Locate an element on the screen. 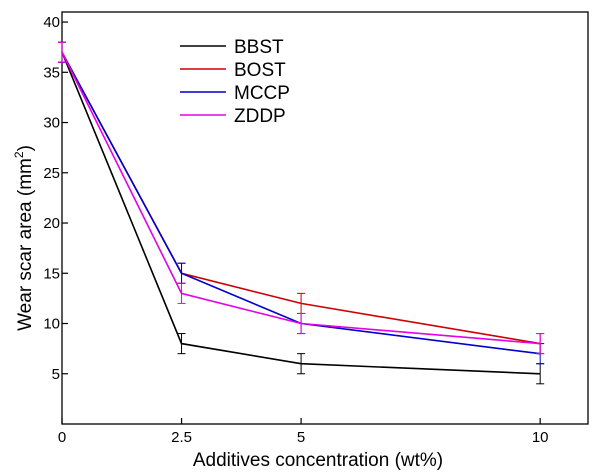 The image size is (616, 473). legend-label-bbst: BBST is located at coordinates (259, 47).